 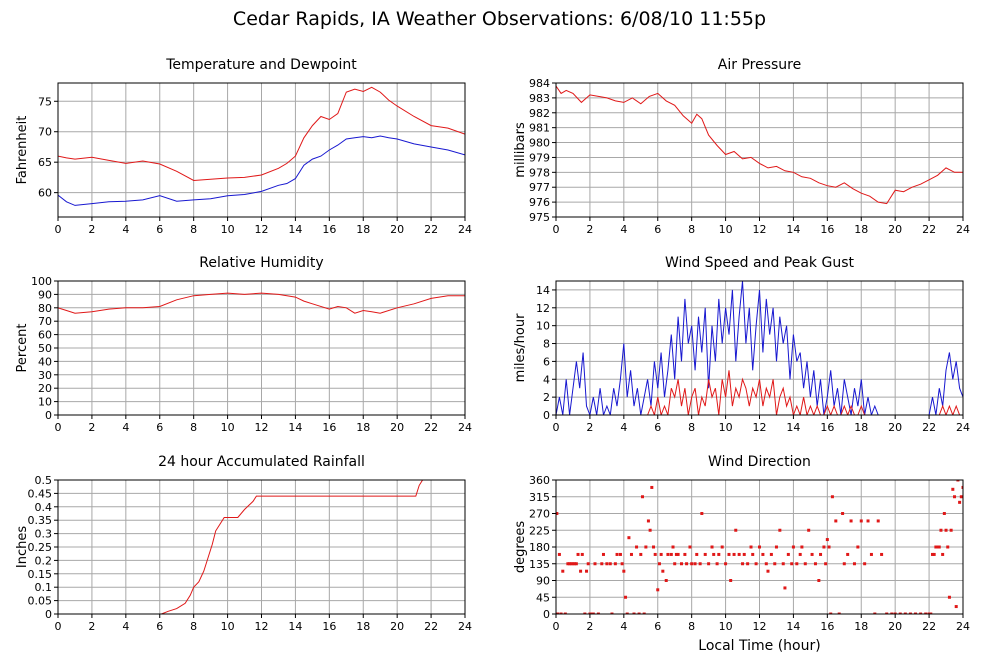 I want to click on y-tick-label: 983, so click(x=539, y=98).